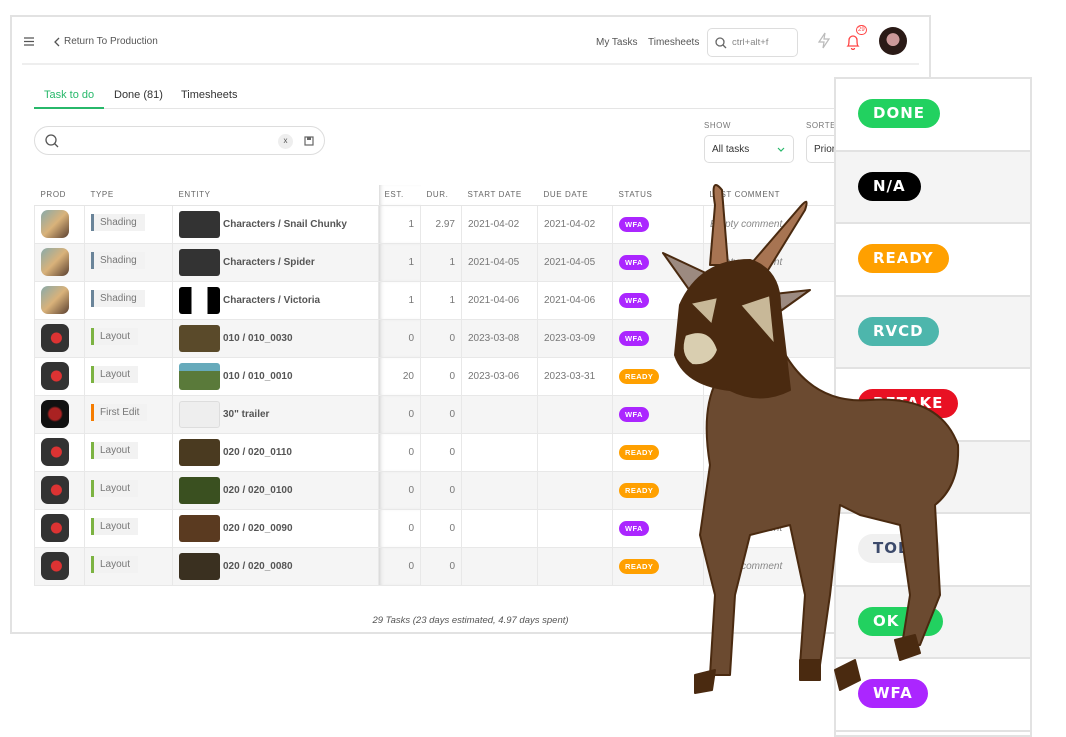 Image resolution: width=1066 pixels, height=737 pixels. I want to click on entity-cell: 020 / 020_0080, so click(275, 566).